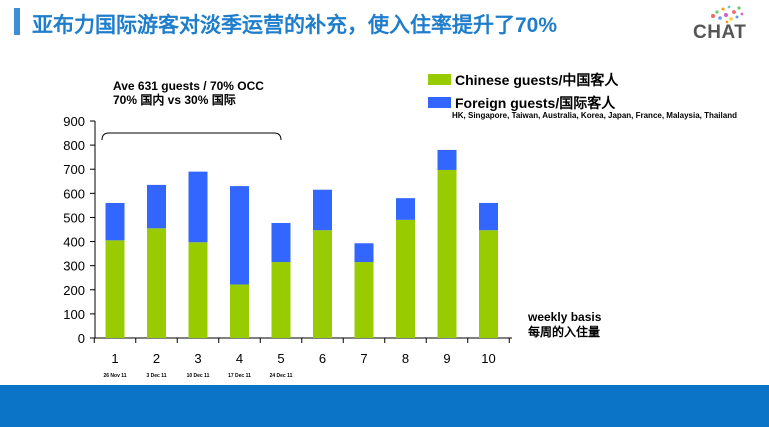 This screenshot has width=769, height=427. Describe the element at coordinates (446, 358) in the screenshot. I see `x-tick-label: 9` at that location.